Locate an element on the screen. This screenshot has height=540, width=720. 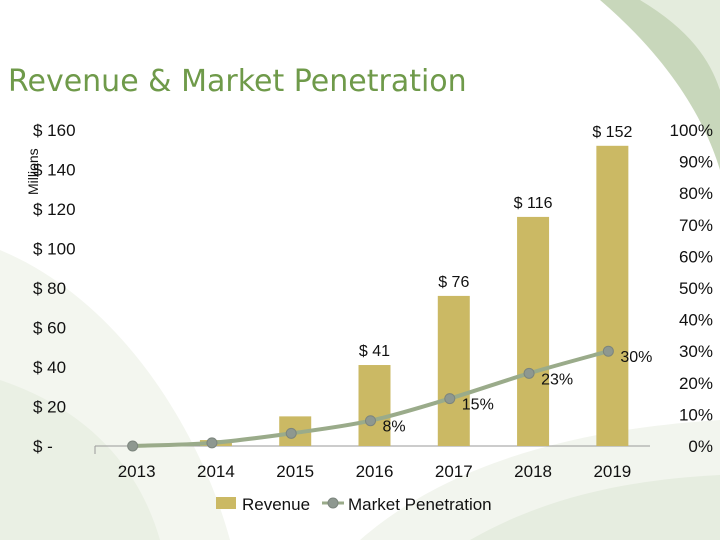
x-tick-label: 2017 is located at coordinates (454, 471).